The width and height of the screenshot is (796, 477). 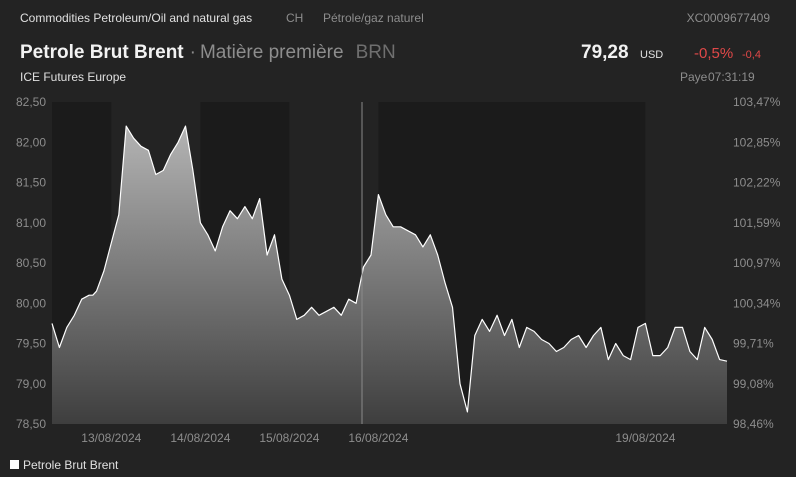 What do you see at coordinates (31, 183) in the screenshot?
I see `y-tick-left: 81,50` at bounding box center [31, 183].